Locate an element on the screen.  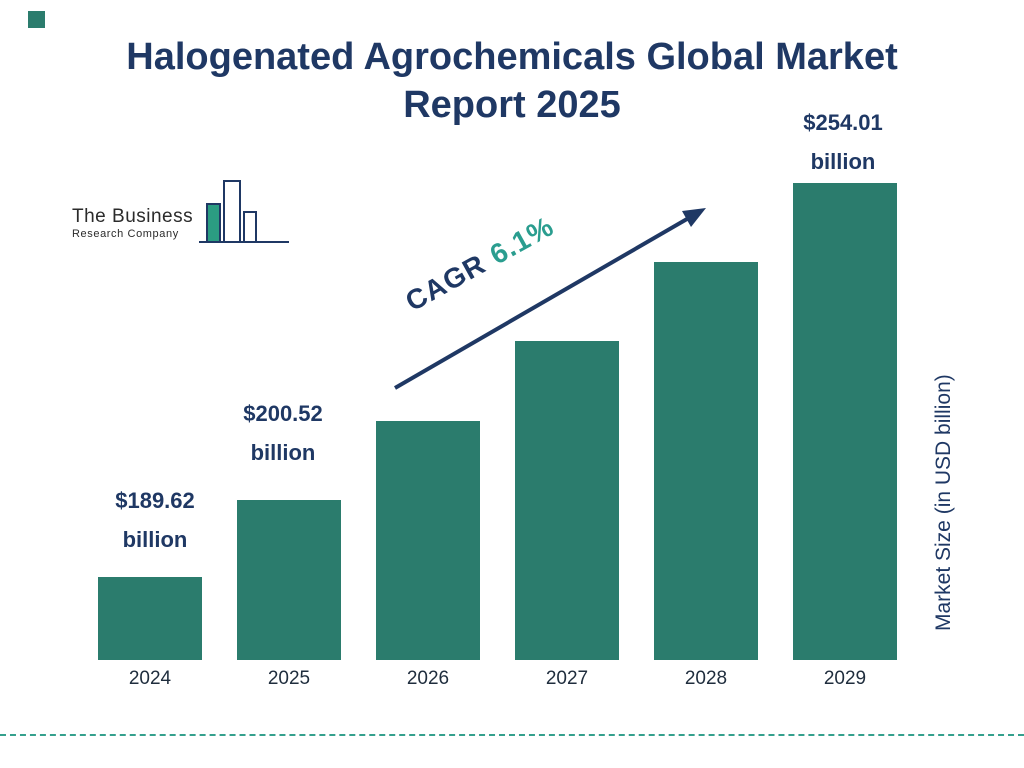
bar-2026 is located at coordinates (428, 540).